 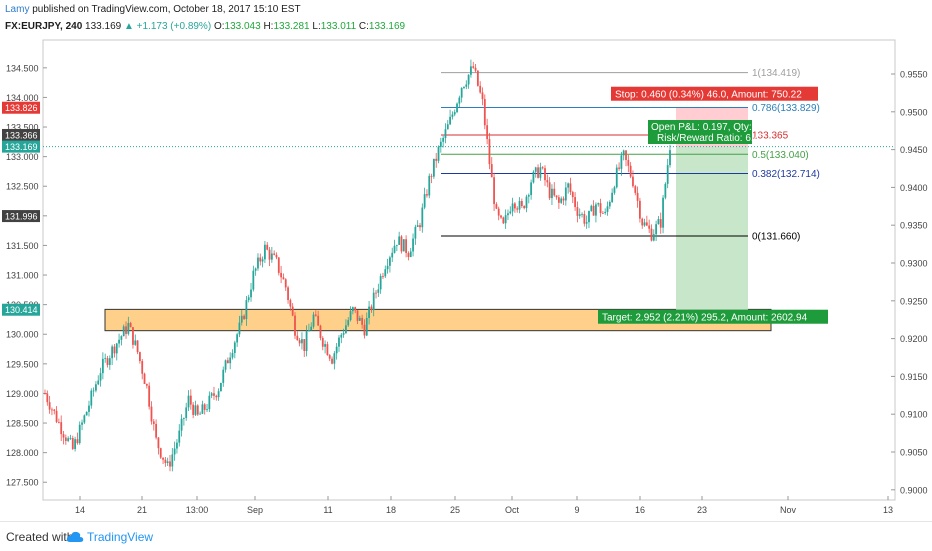 I want to click on right-tick-label: 0.9400, so click(x=914, y=188).